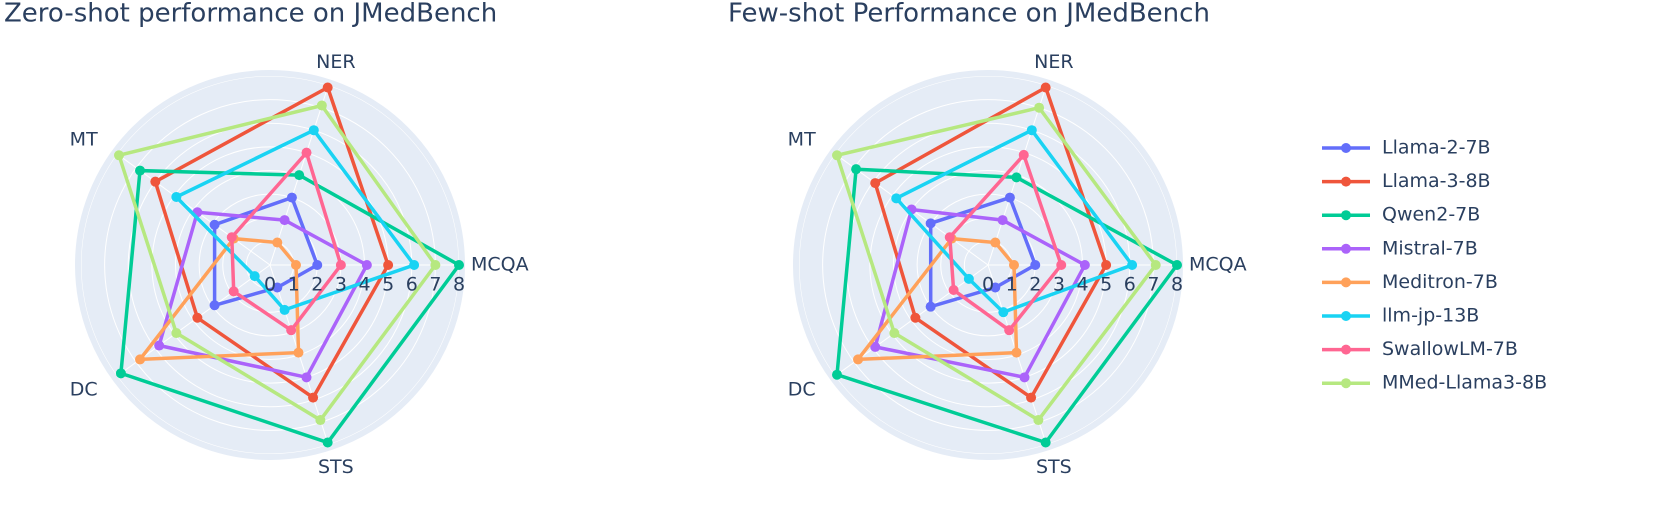 This screenshot has width=1662, height=512. What do you see at coordinates (802, 139) in the screenshot?
I see `category-label: MT` at bounding box center [802, 139].